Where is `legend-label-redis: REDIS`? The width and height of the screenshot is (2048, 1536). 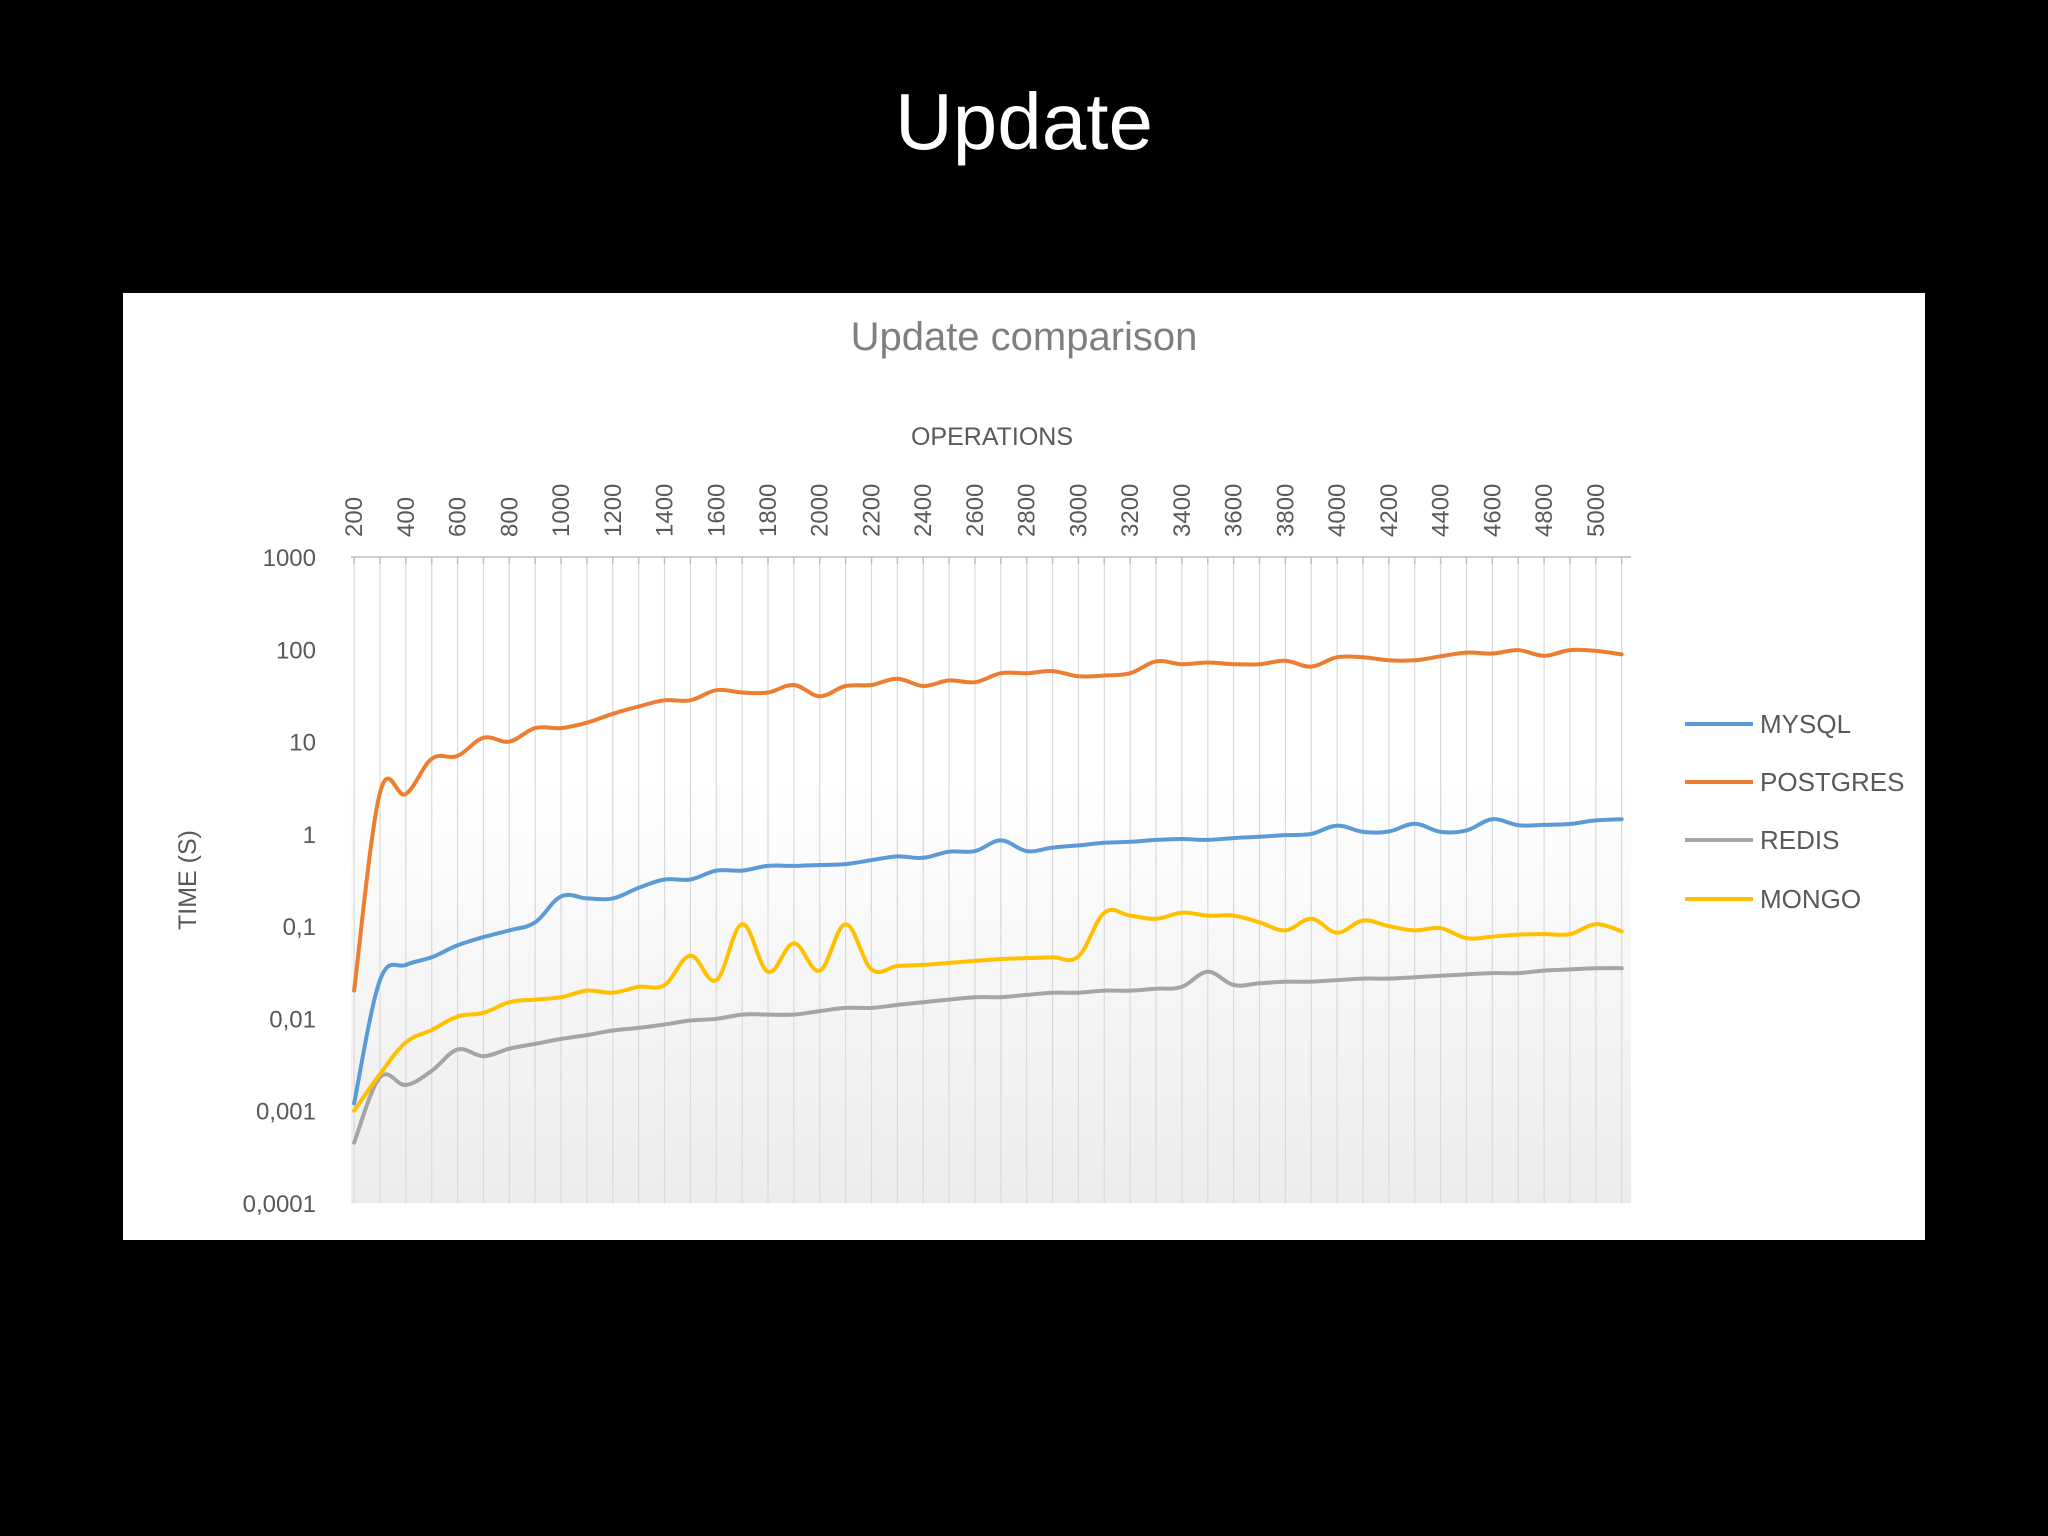
legend-label-redis: REDIS is located at coordinates (1799, 840).